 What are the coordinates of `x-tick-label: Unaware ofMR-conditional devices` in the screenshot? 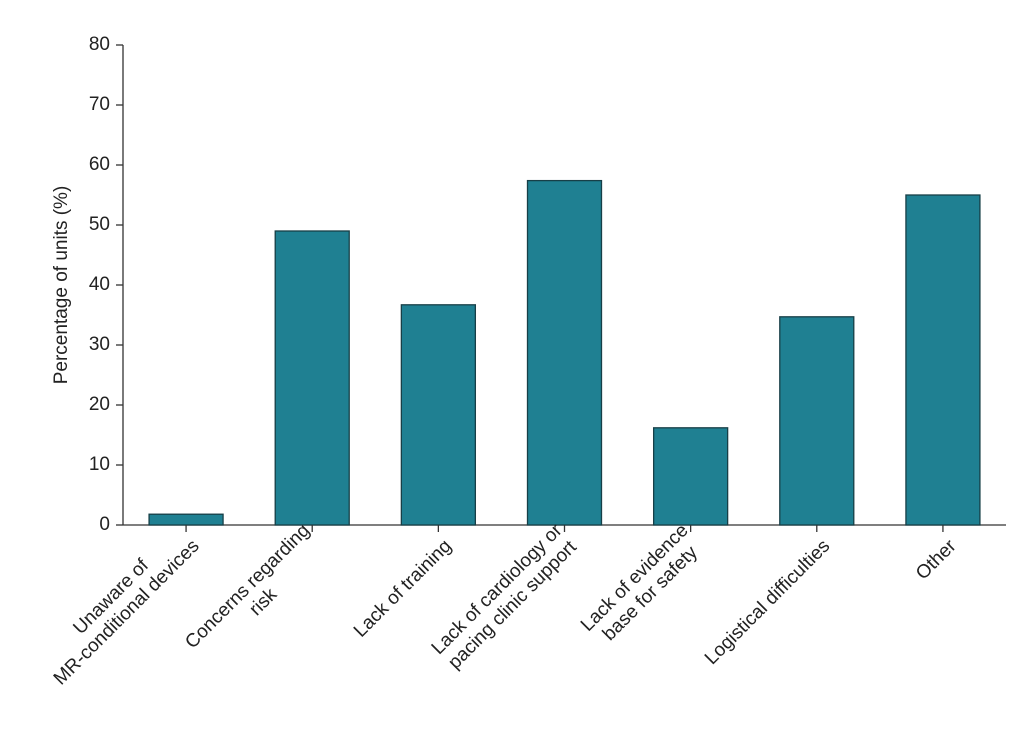 It's located at (118, 604).